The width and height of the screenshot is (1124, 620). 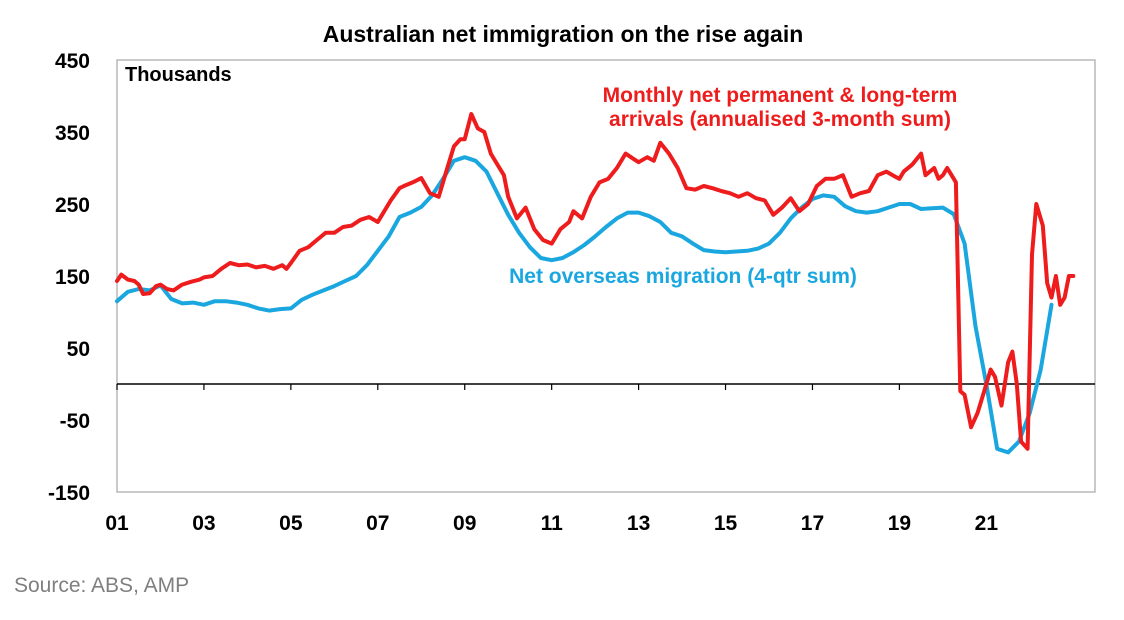 I want to click on y-axis-tick-labels: 450 350 250 150 50 -50 -150, so click(x=69, y=277).